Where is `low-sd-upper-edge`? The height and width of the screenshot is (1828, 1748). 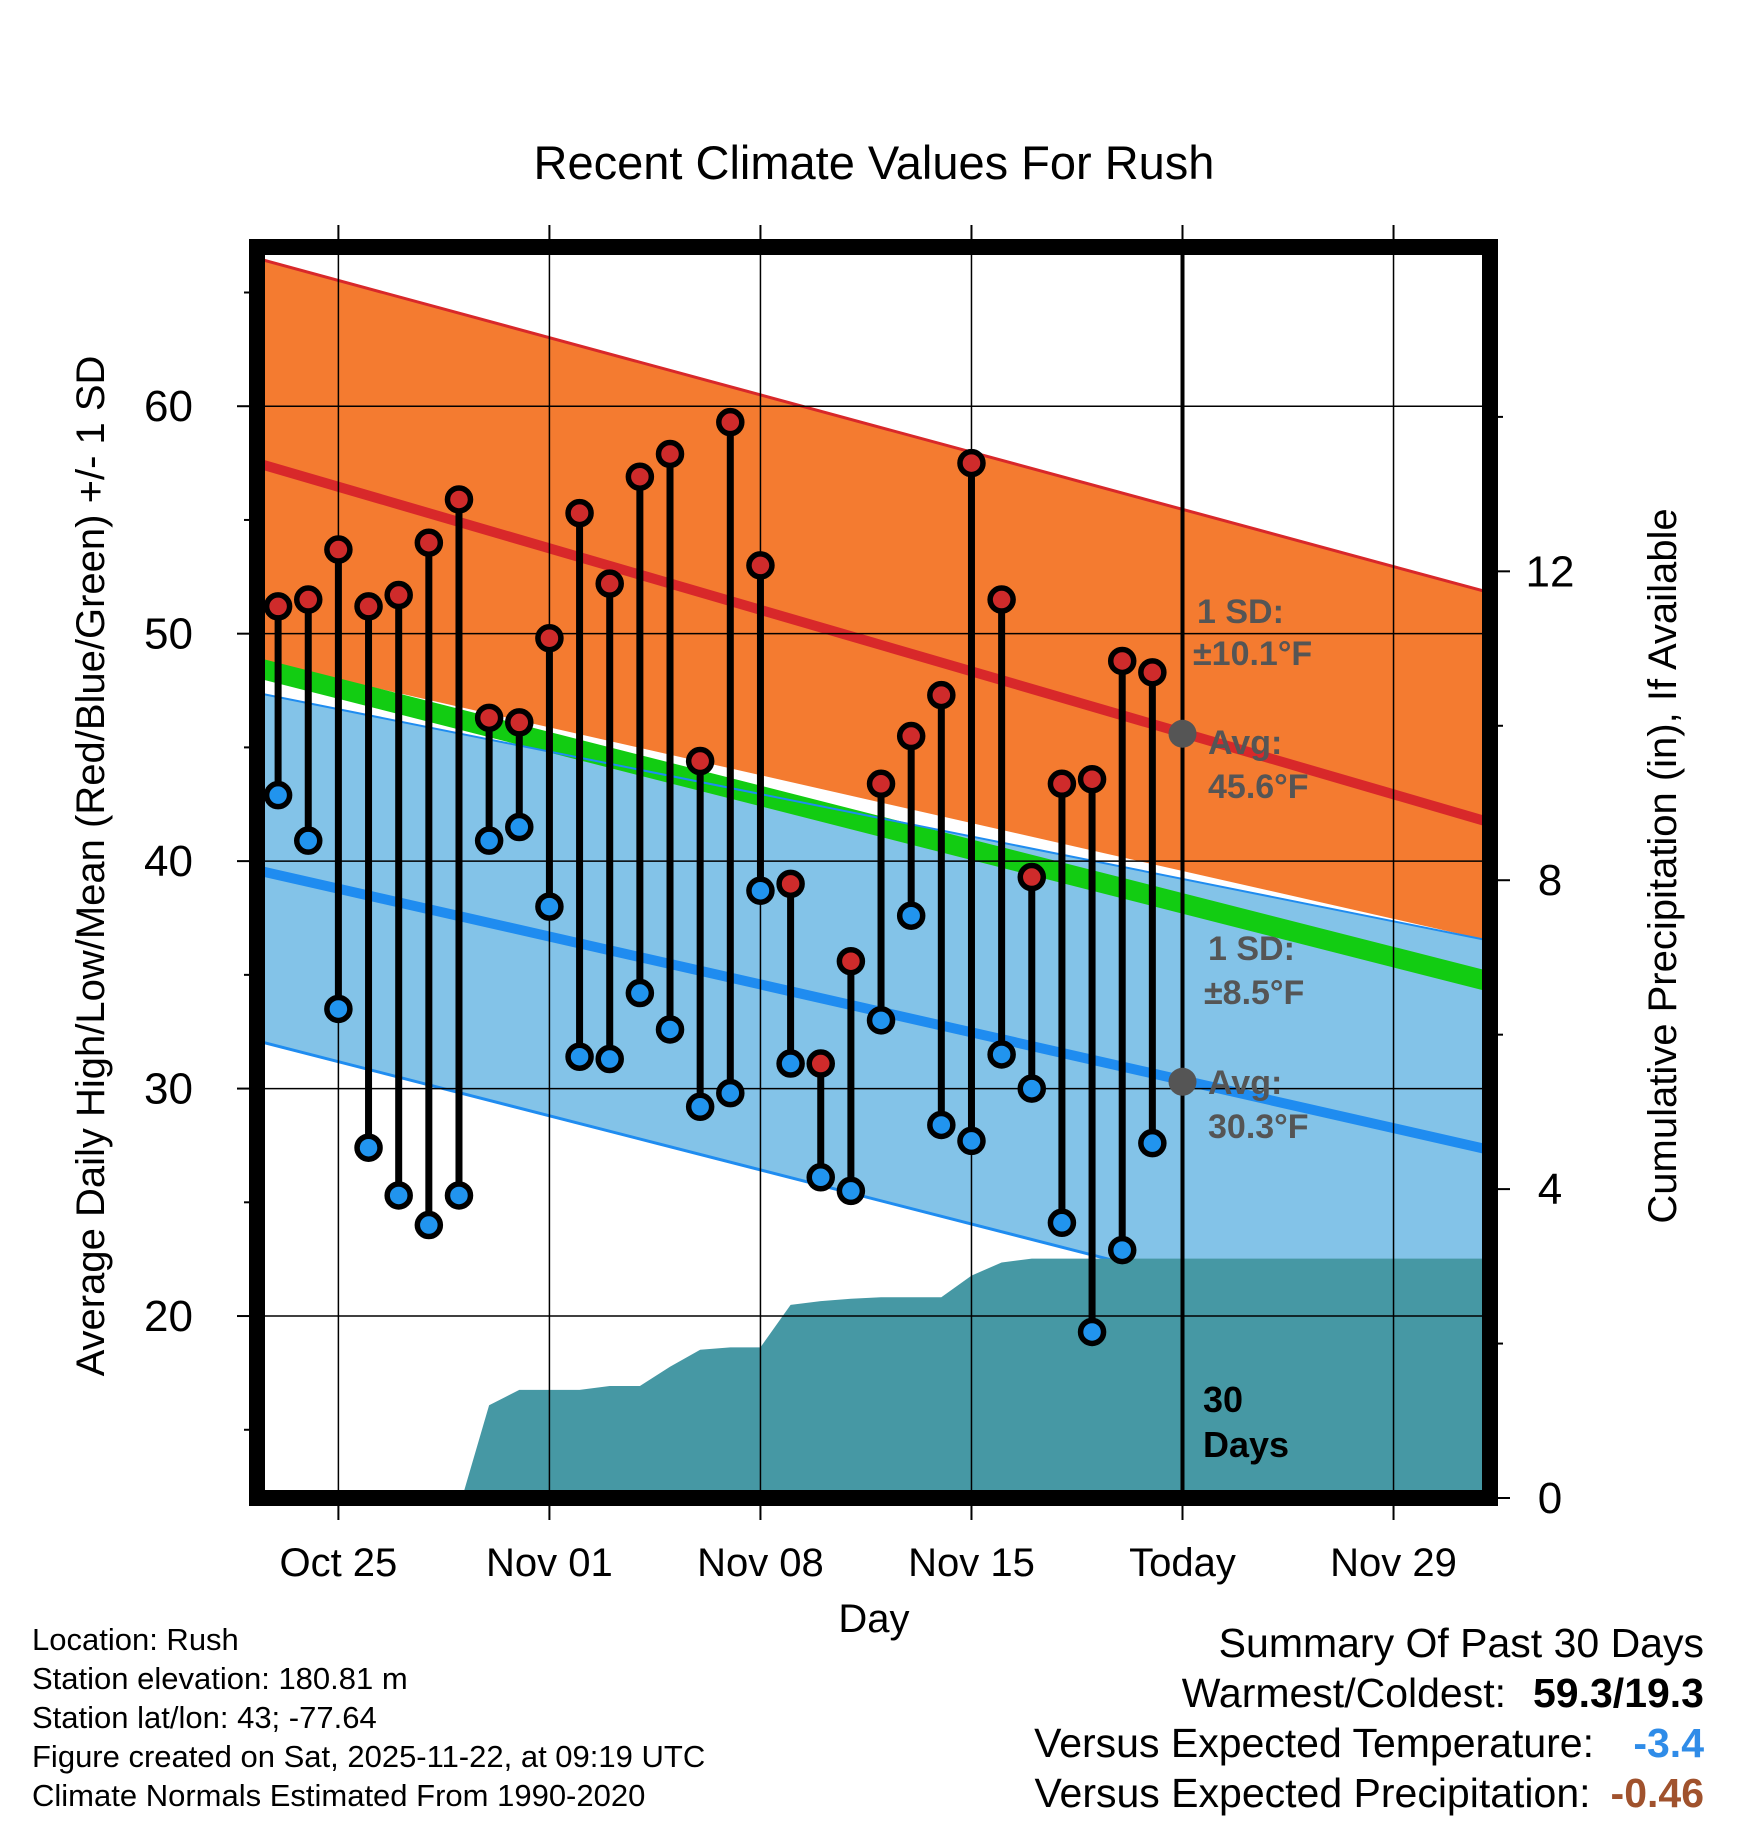 low-sd-upper-edge is located at coordinates (873, 816).